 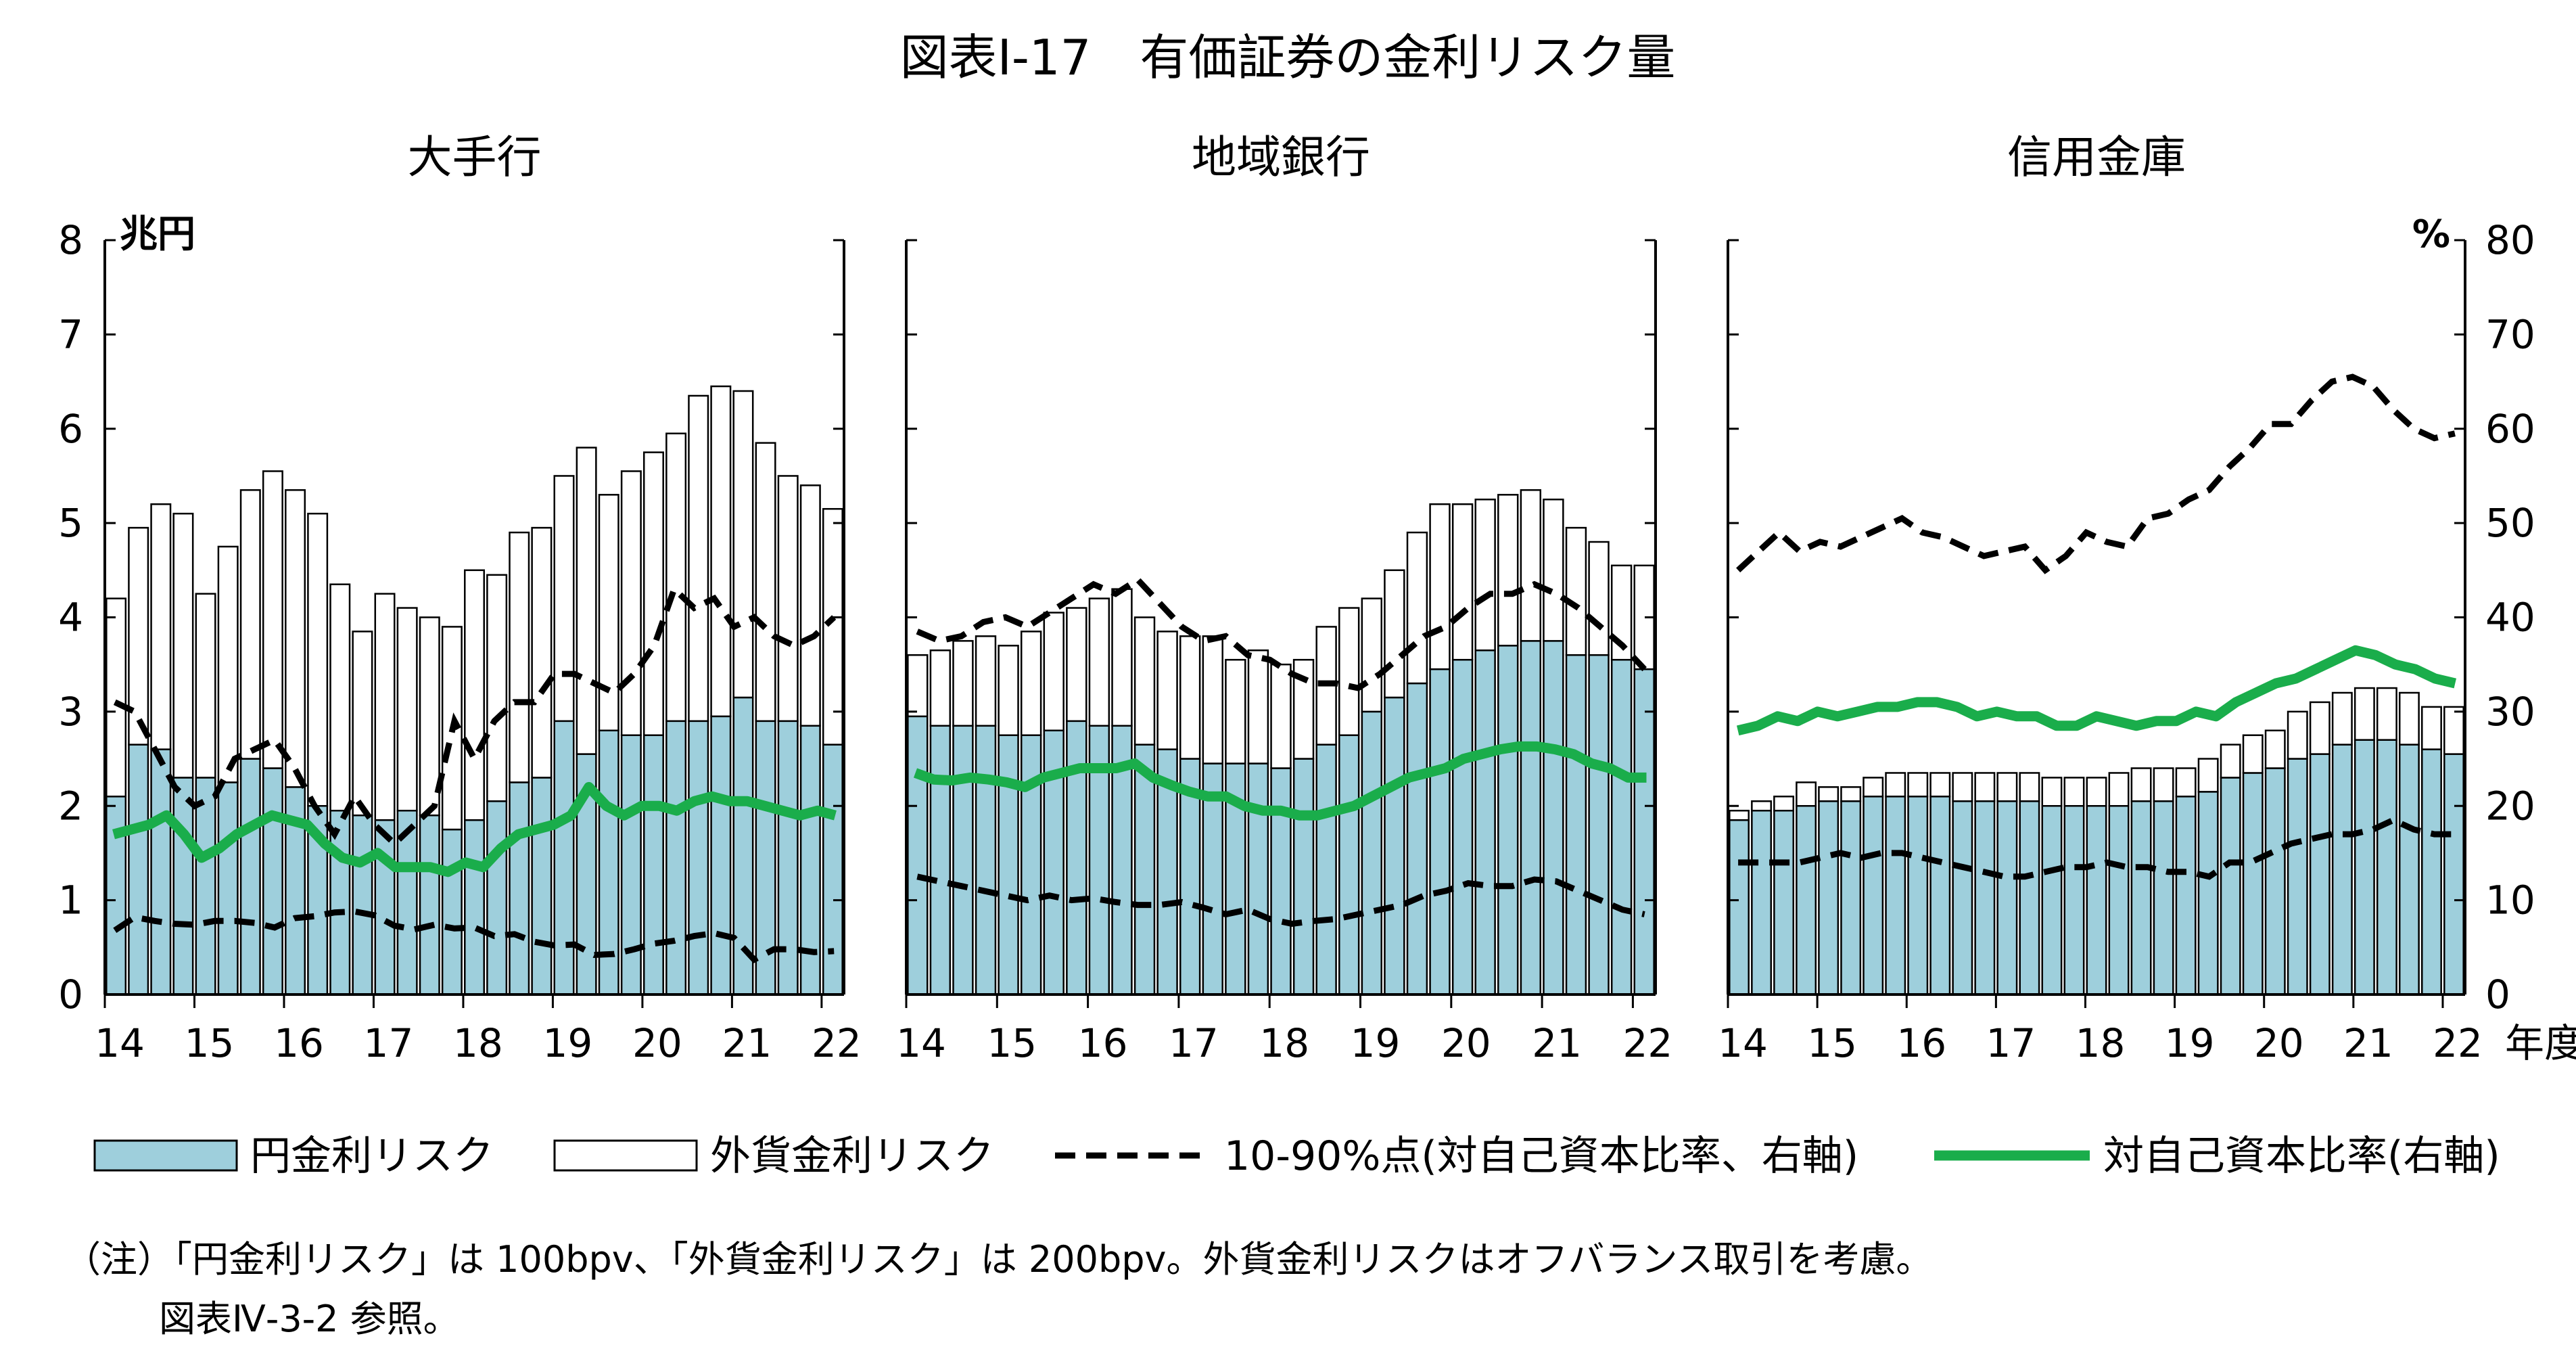 I want to click on x-axis-suffix: 年度, so click(x=2540, y=1043).